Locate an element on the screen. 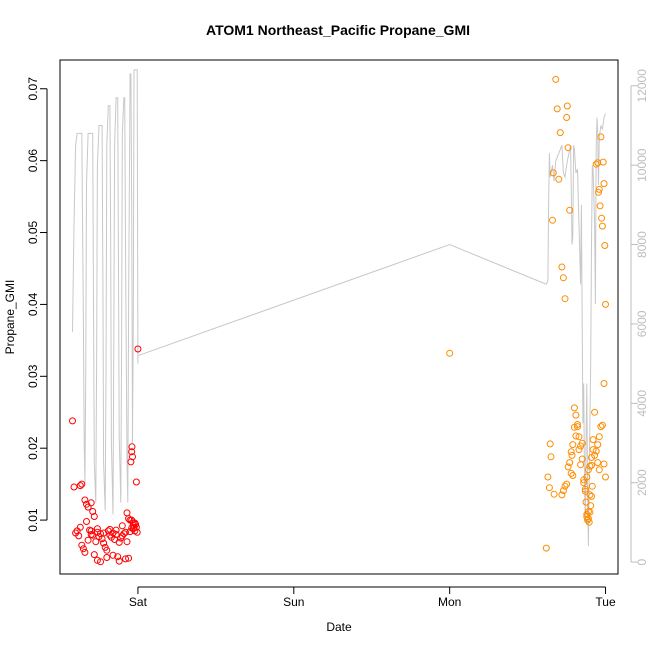  y2-tick-label-3: 6000 is located at coordinates (642, 323).